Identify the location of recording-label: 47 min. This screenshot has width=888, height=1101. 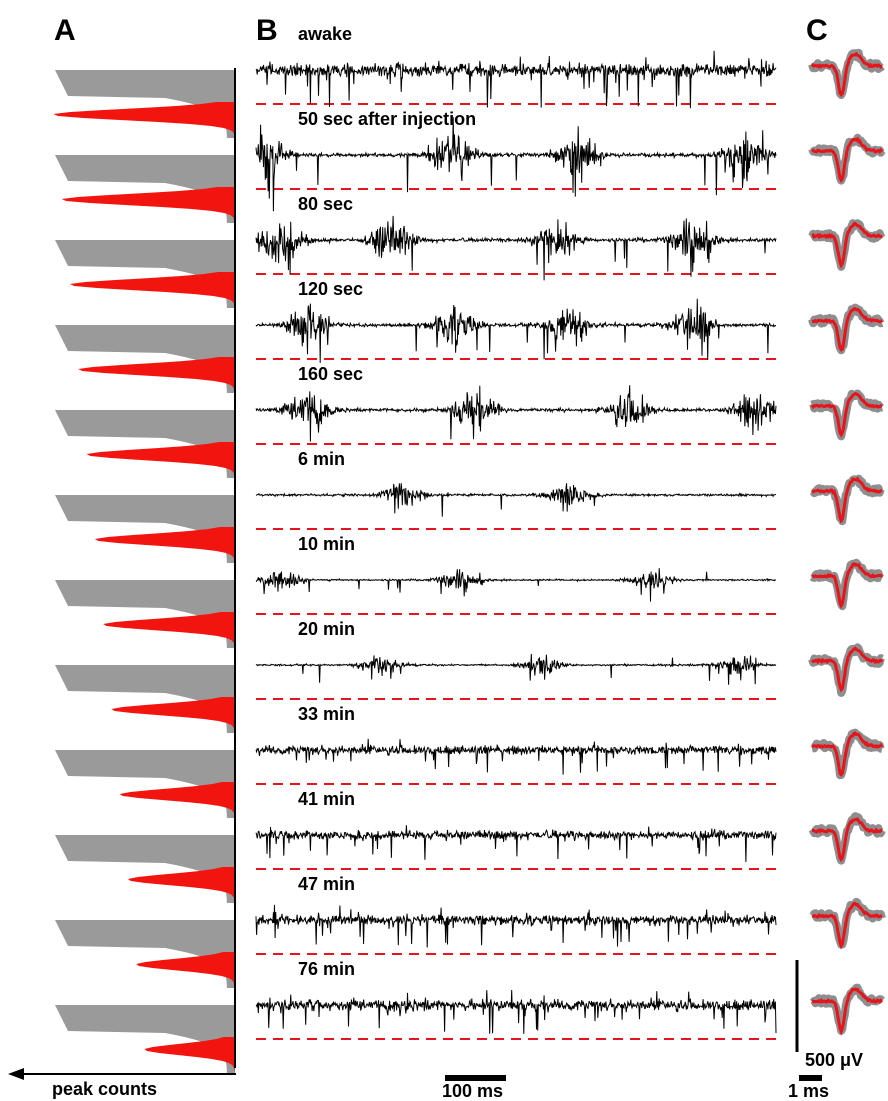
(326, 884).